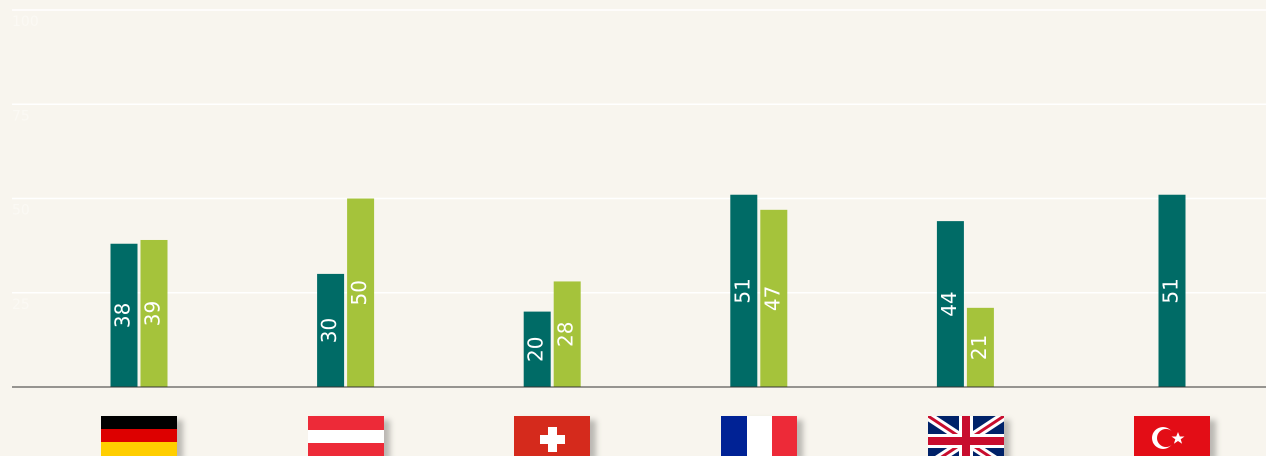  What do you see at coordinates (346, 436) in the screenshot?
I see `flag-austria` at bounding box center [346, 436].